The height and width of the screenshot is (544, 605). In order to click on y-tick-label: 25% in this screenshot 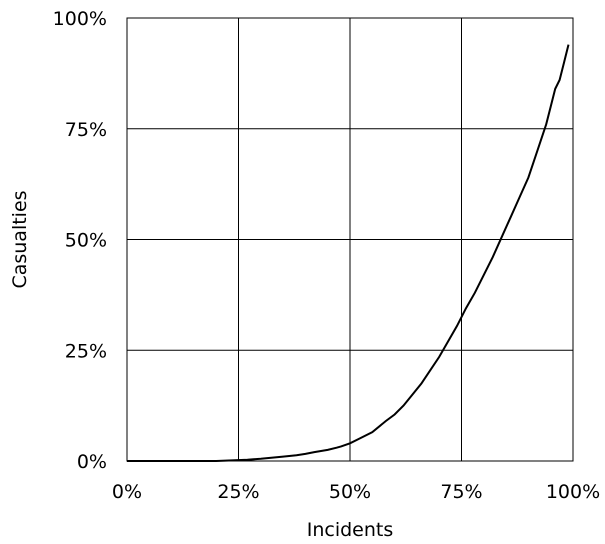, I will do `click(86, 351)`.